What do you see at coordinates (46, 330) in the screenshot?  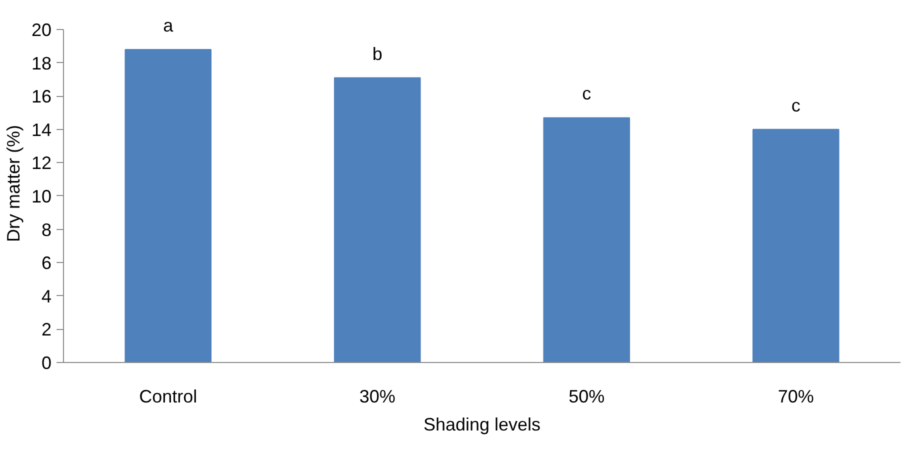 I see `y-tick-label: 2` at bounding box center [46, 330].